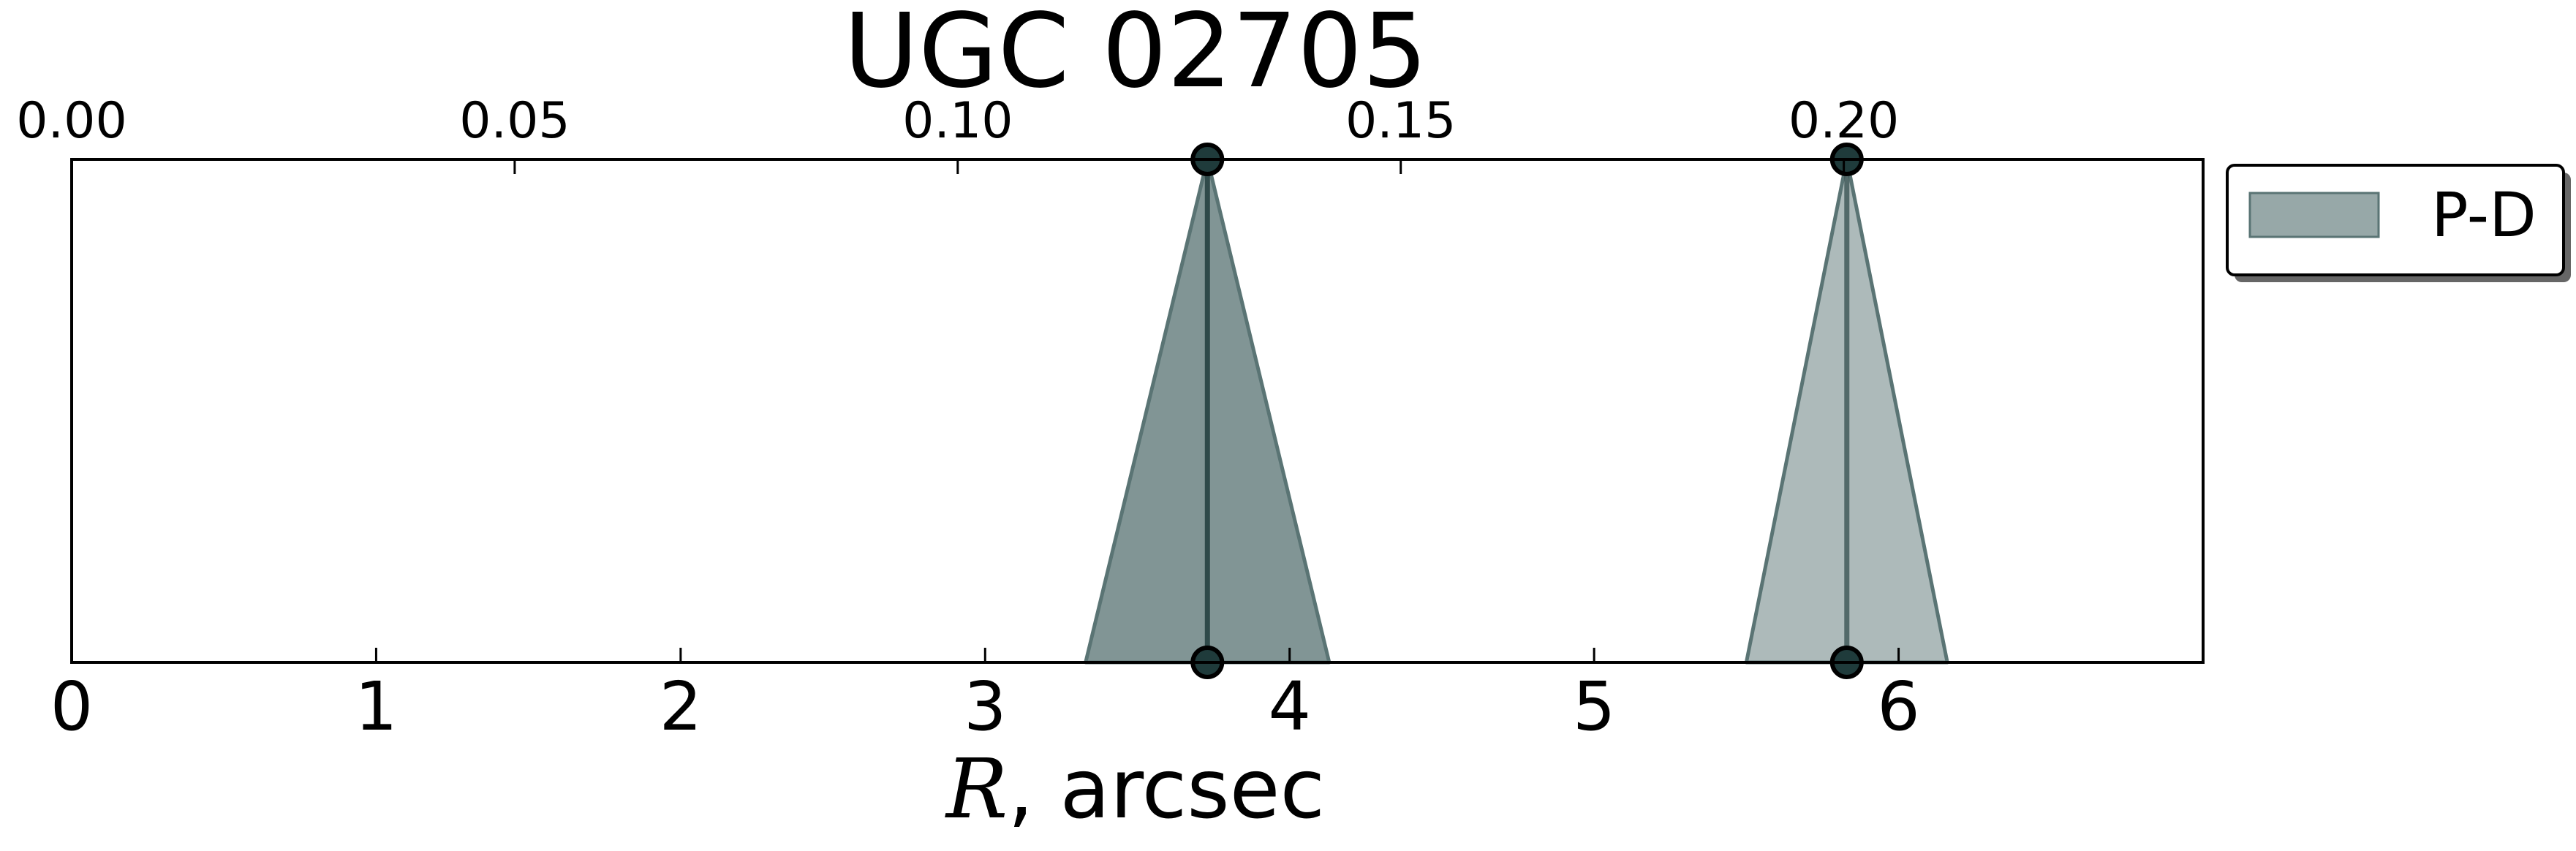  Describe the element at coordinates (985, 706) in the screenshot. I see `x-tick-label-3: 3` at that location.